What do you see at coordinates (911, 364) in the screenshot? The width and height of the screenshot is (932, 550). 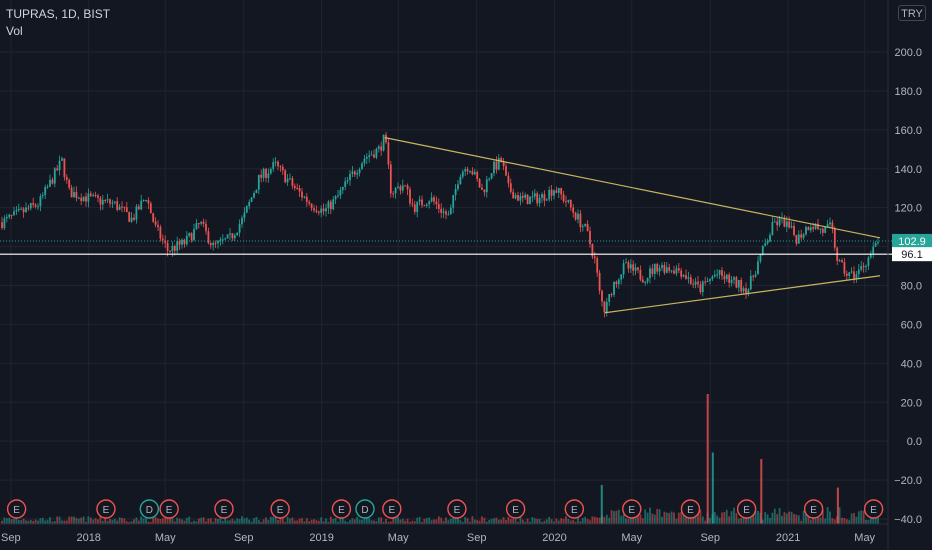 I see `y-tick-label: 40.0` at bounding box center [911, 364].